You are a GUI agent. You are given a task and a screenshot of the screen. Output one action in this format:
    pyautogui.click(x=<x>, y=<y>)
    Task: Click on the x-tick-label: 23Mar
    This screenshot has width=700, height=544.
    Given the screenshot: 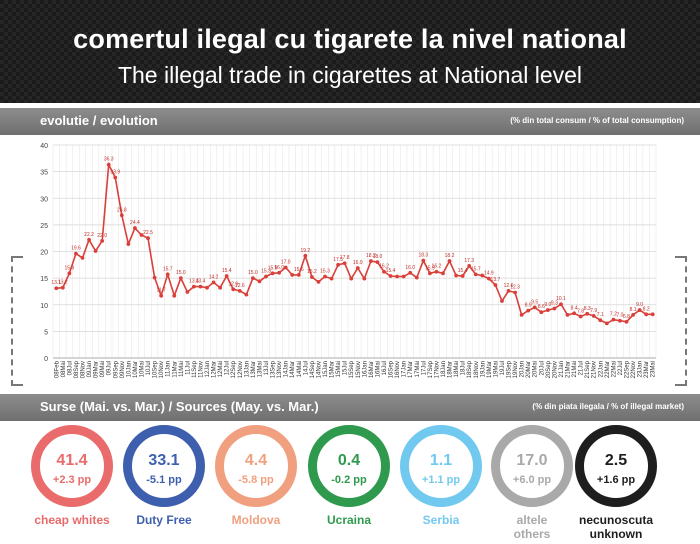 What is the action you would take?
    pyautogui.click(x=647, y=369)
    